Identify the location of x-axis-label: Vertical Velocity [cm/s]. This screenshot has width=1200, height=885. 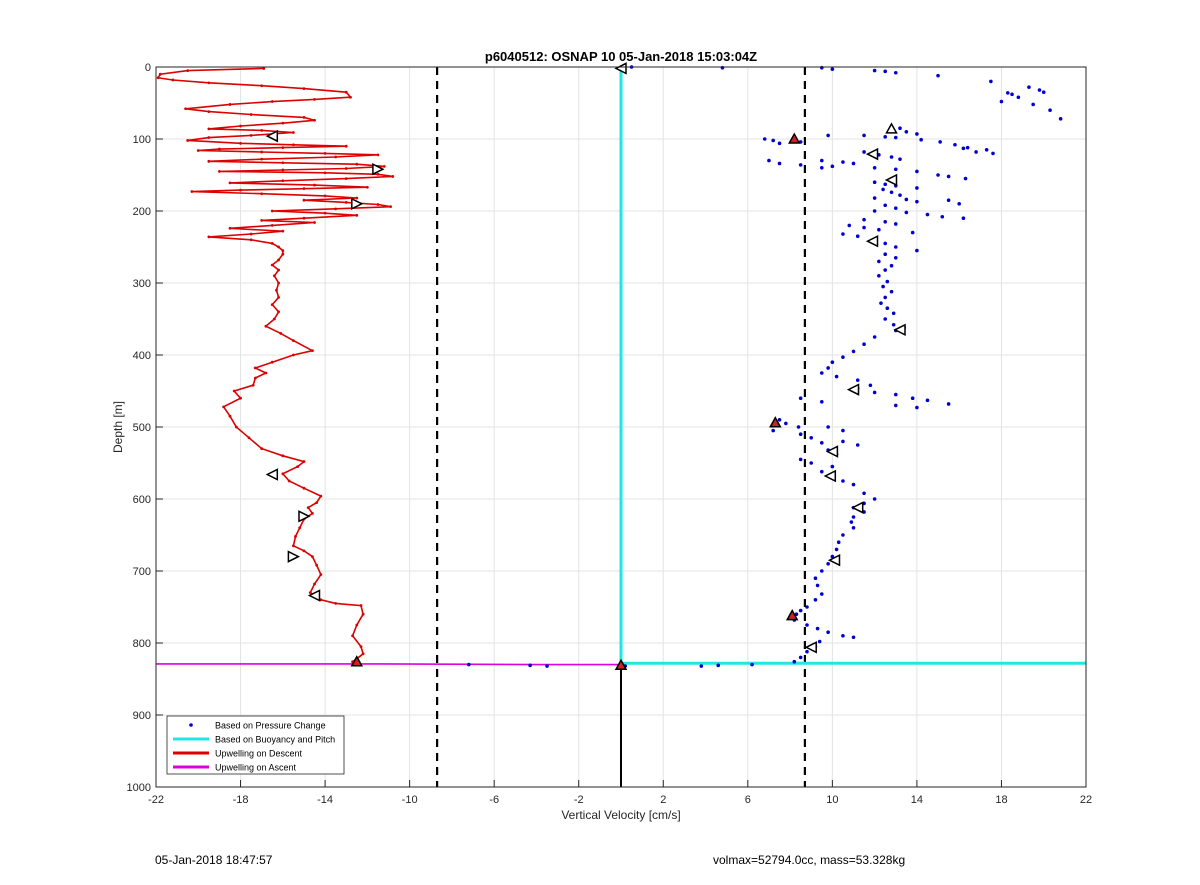
(620, 815).